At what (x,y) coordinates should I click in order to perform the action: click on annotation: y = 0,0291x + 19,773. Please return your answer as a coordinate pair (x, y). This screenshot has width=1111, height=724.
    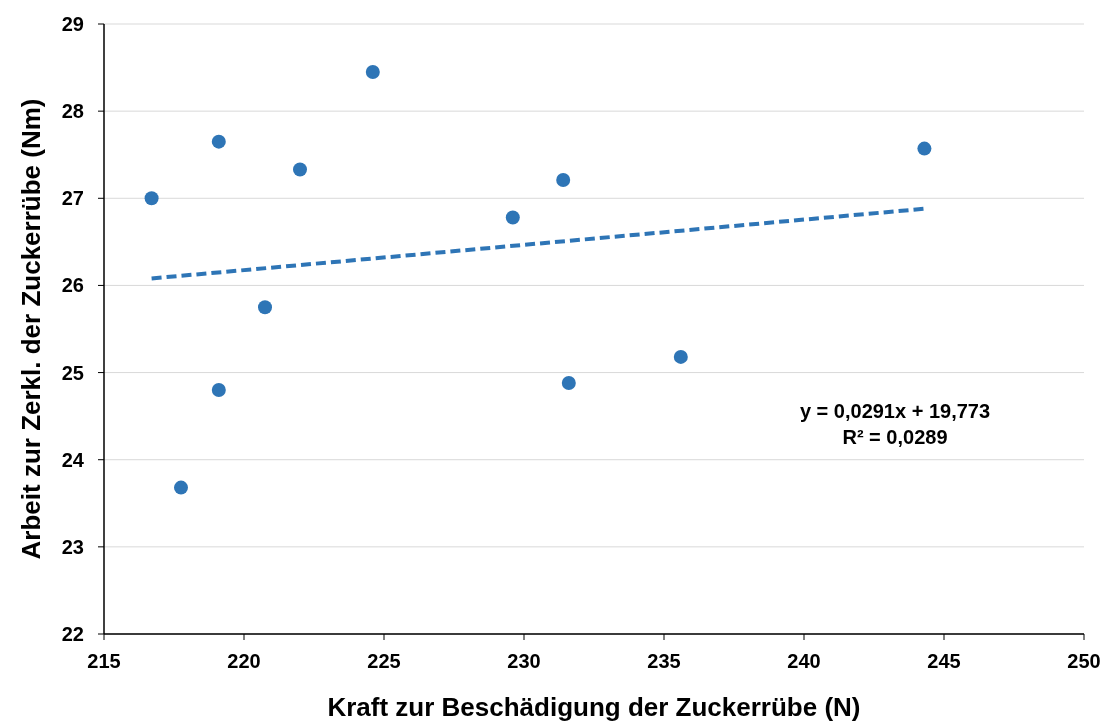
    Looking at the image, I should click on (895, 411).